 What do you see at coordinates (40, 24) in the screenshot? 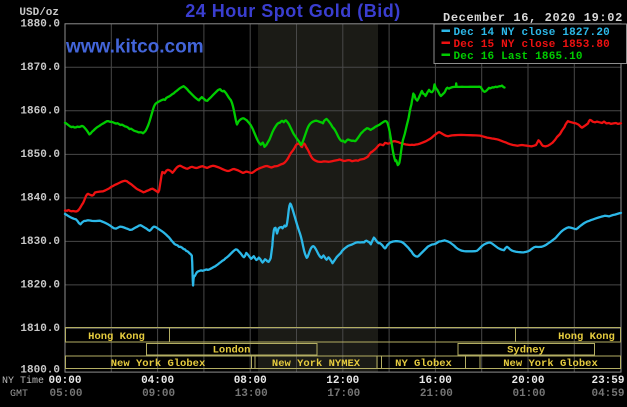
I see `svg-text: 1880.0` at bounding box center [40, 24].